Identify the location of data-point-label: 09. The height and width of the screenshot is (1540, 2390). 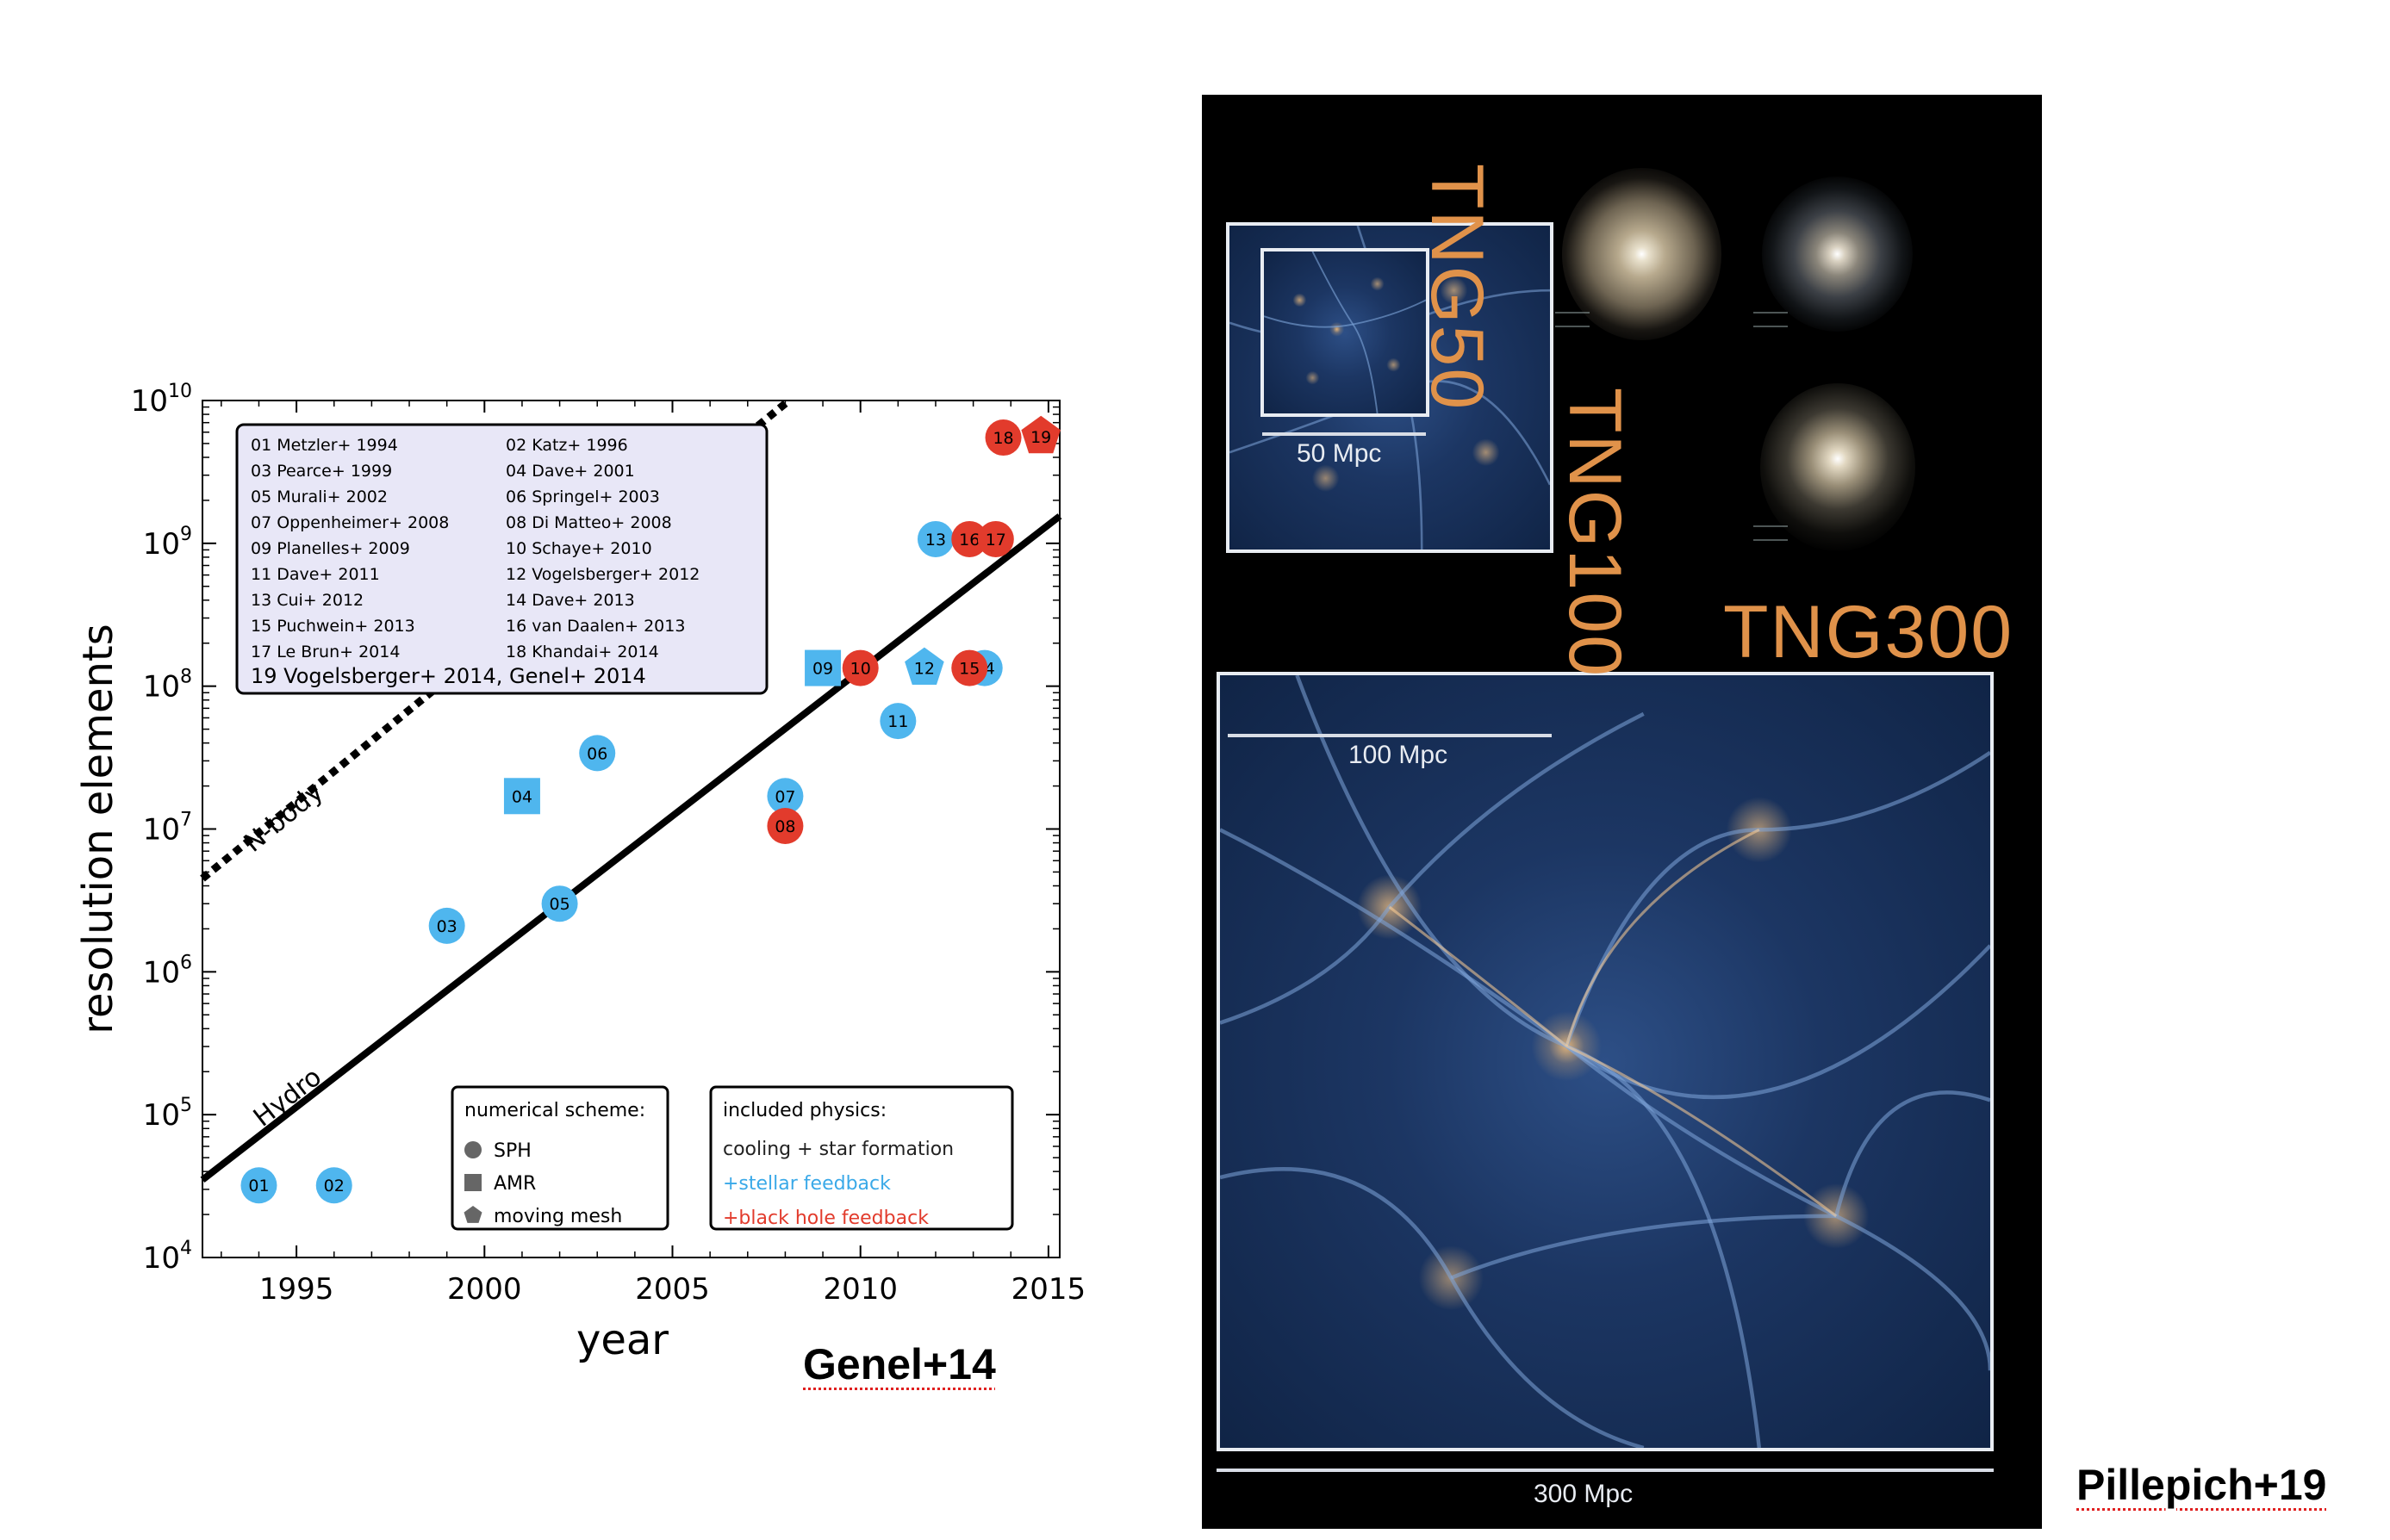
(823, 669).